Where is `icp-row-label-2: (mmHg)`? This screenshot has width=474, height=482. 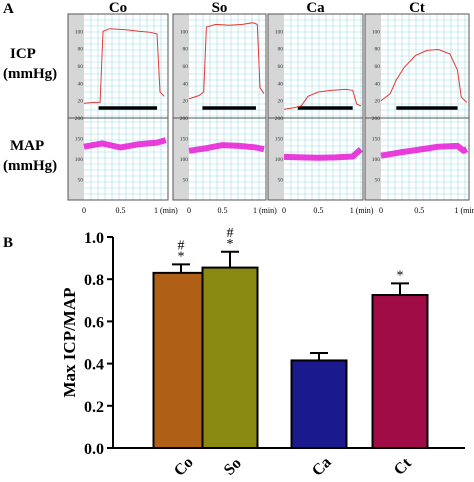 icp-row-label-2: (mmHg) is located at coordinates (30, 74).